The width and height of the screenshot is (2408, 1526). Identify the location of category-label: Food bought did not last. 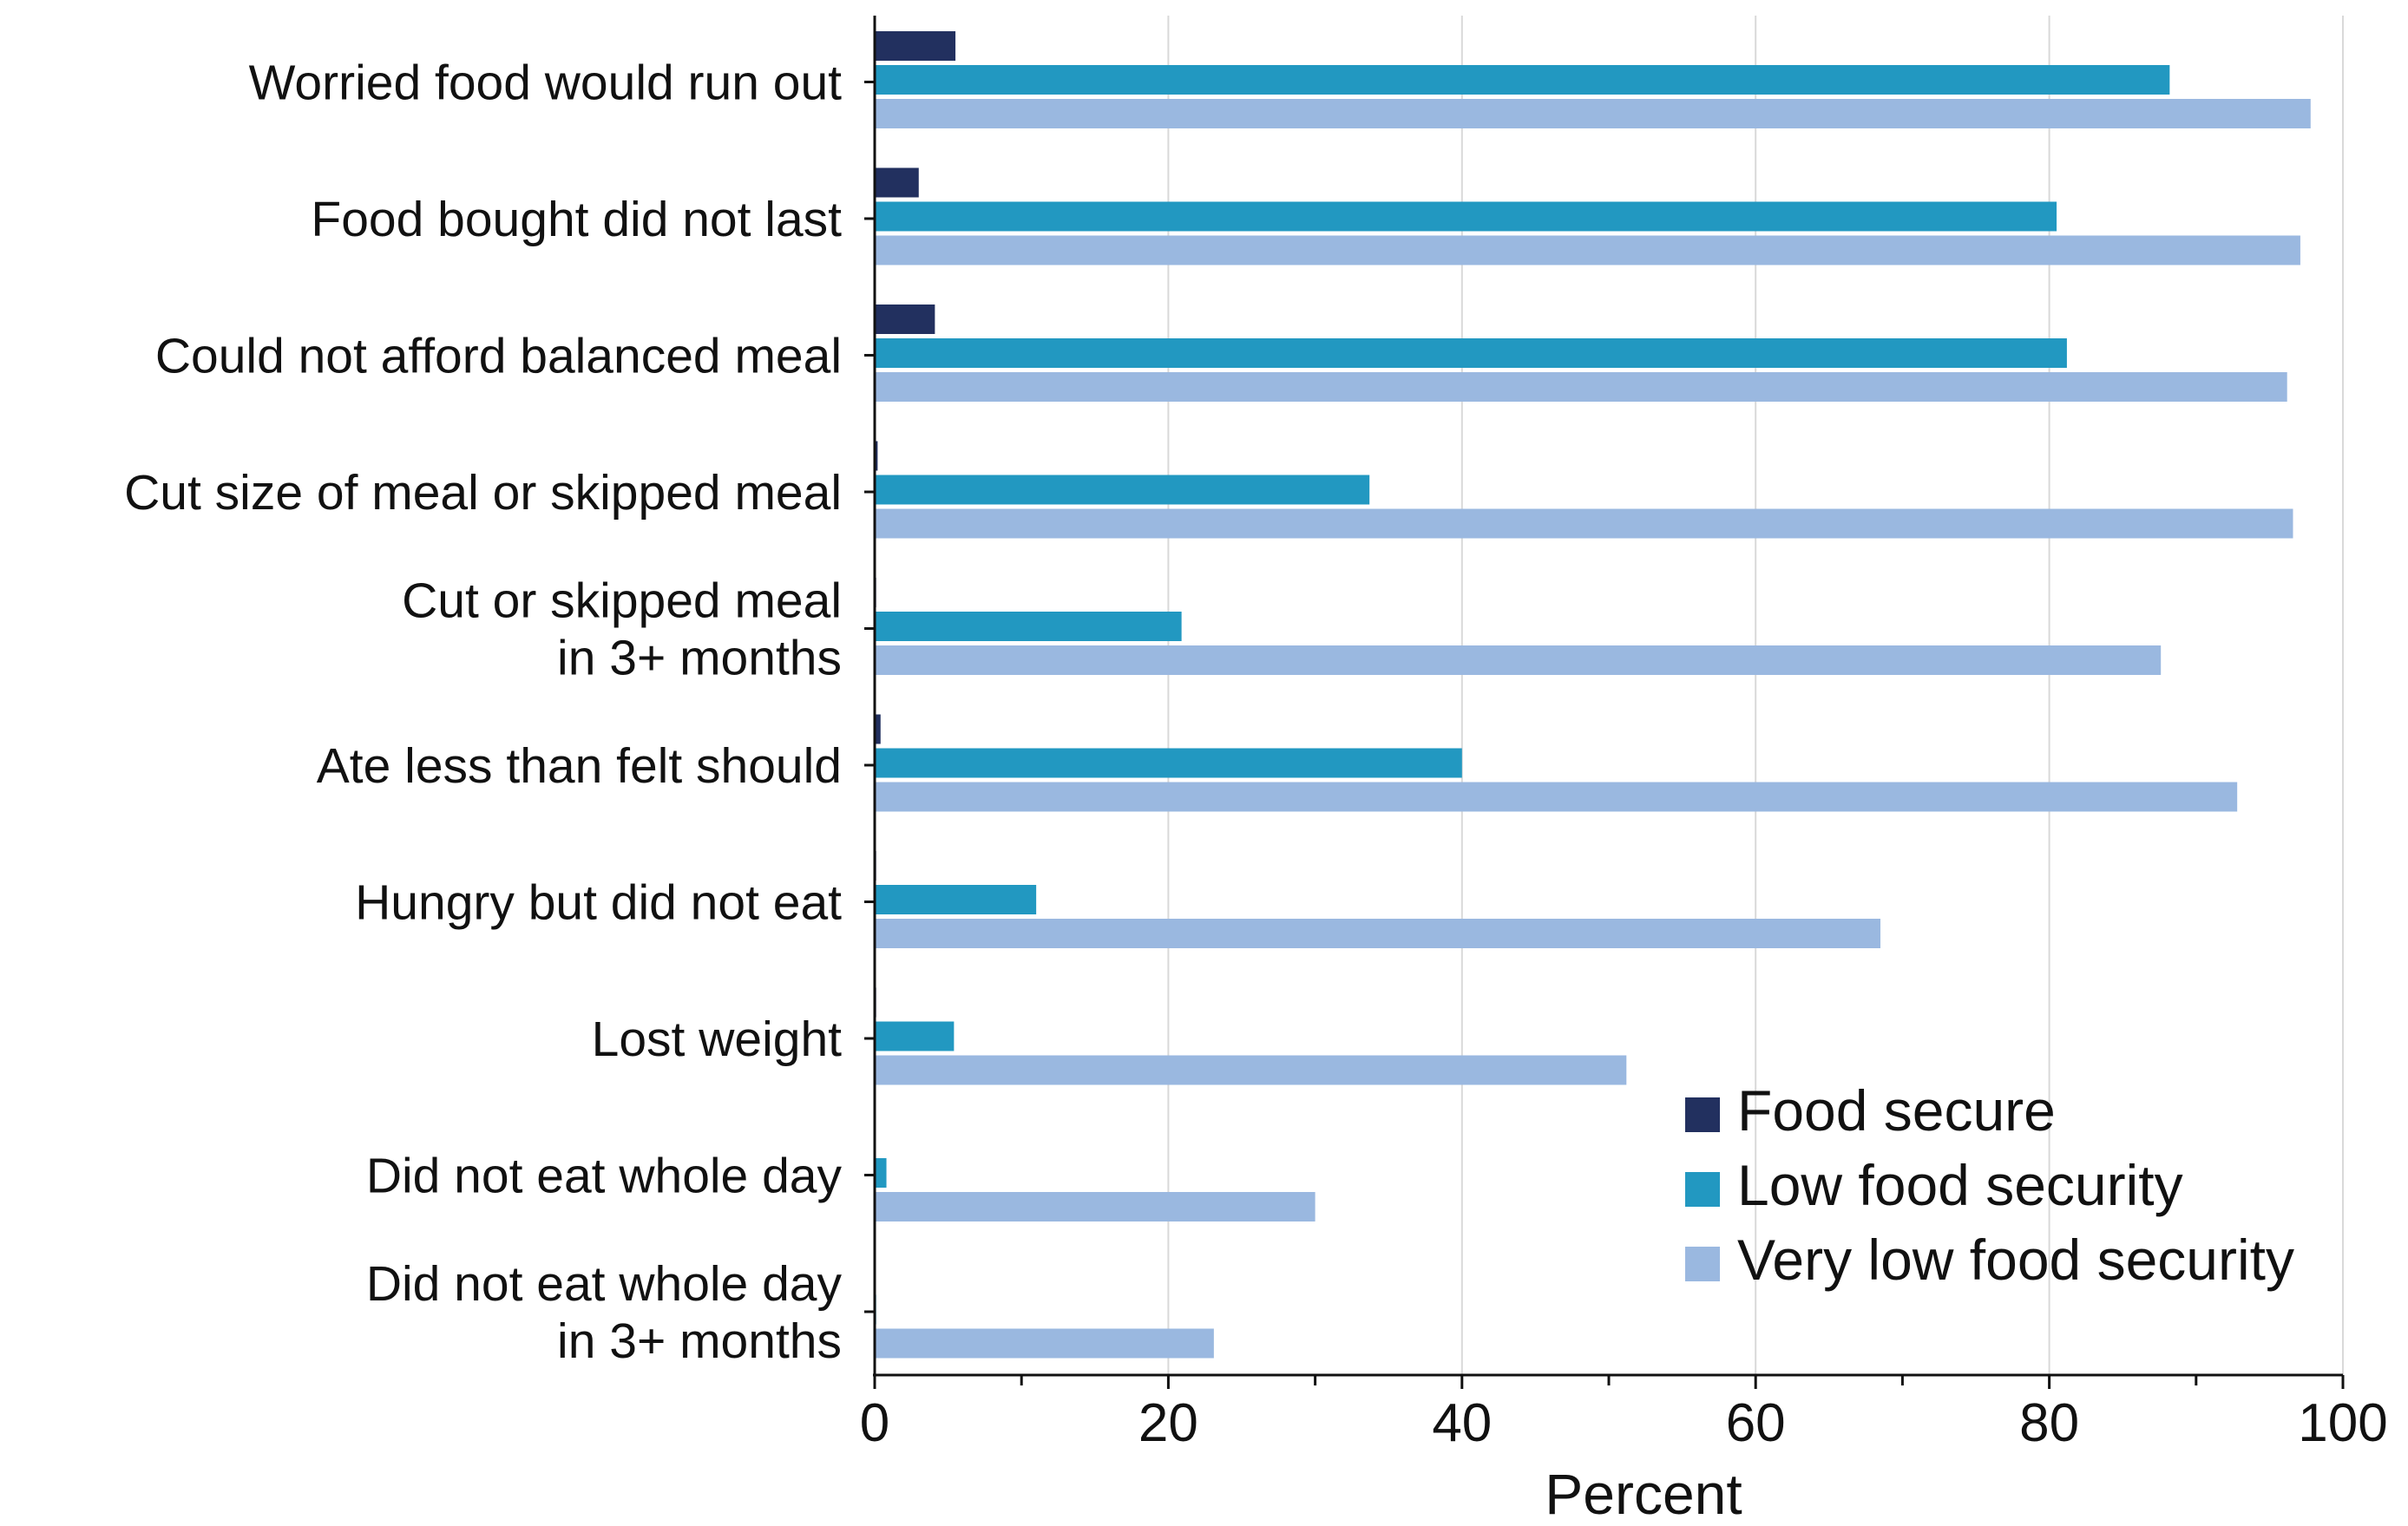
(576, 219).